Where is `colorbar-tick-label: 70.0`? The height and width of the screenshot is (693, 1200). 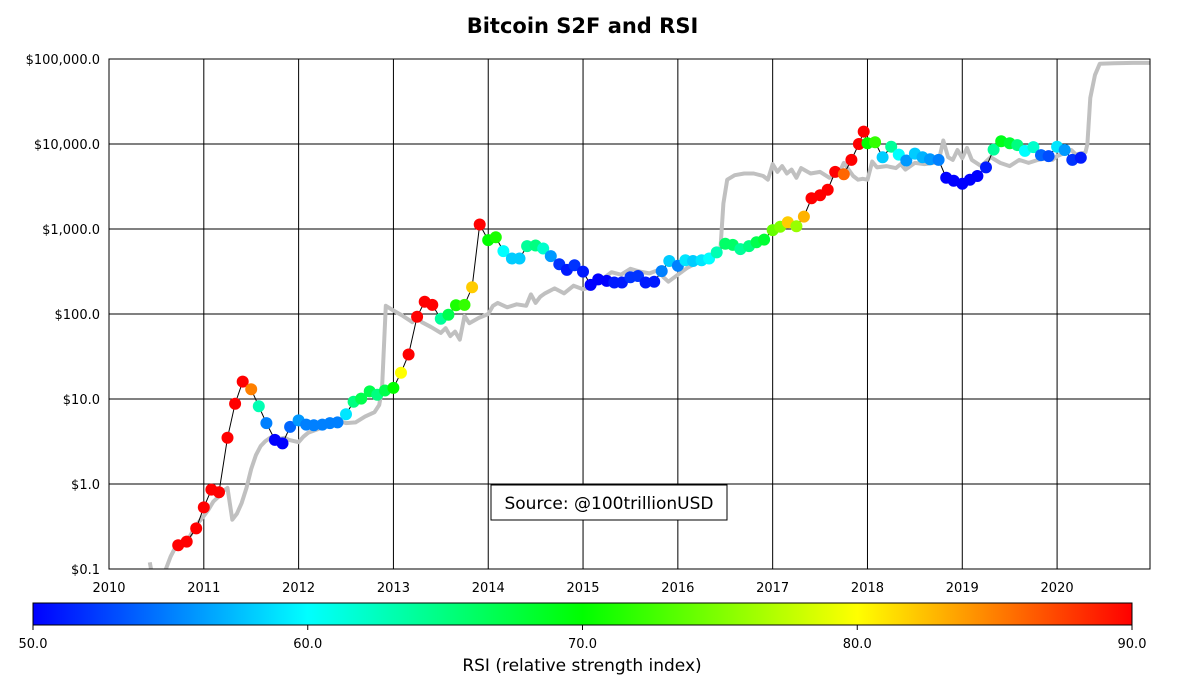
colorbar-tick-label: 70.0 is located at coordinates (582, 644).